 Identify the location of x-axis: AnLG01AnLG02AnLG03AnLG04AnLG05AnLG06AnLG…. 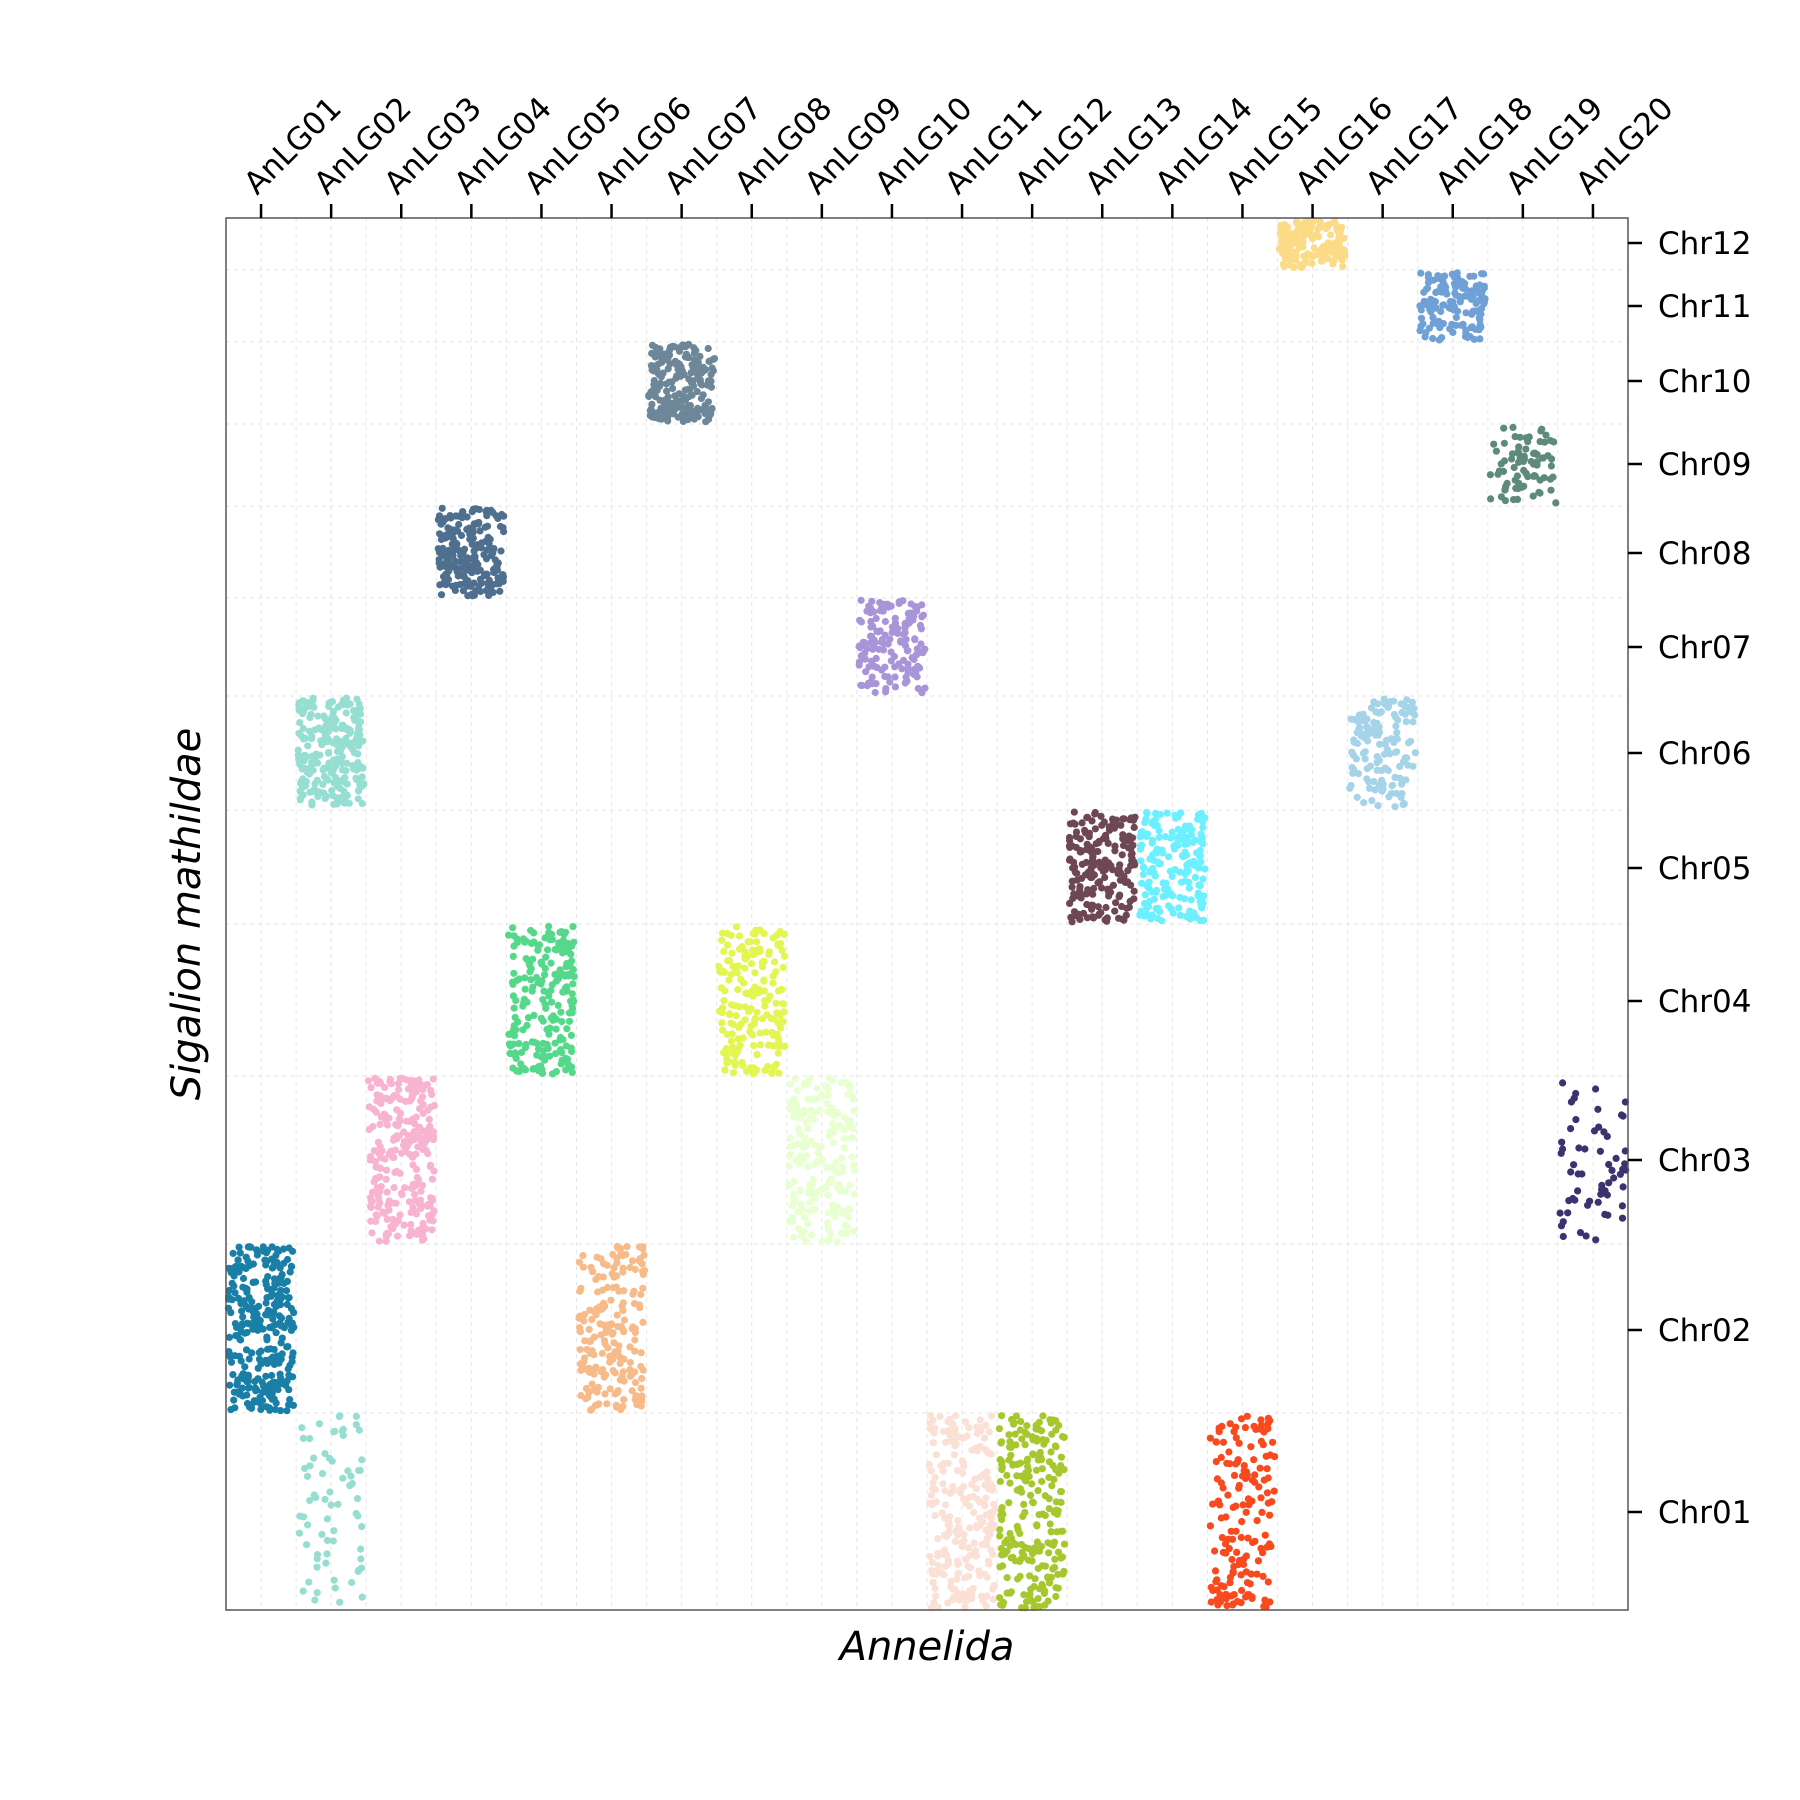
(959, 154).